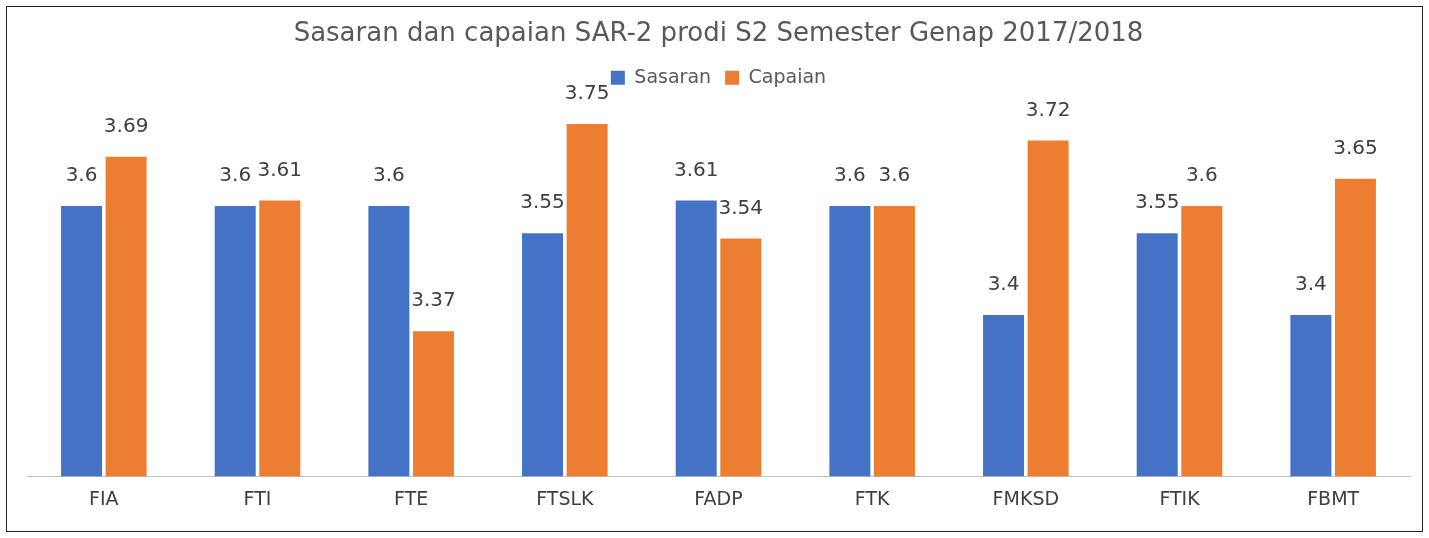 The image size is (1429, 538). I want to click on legend-label: Capaian, so click(787, 75).